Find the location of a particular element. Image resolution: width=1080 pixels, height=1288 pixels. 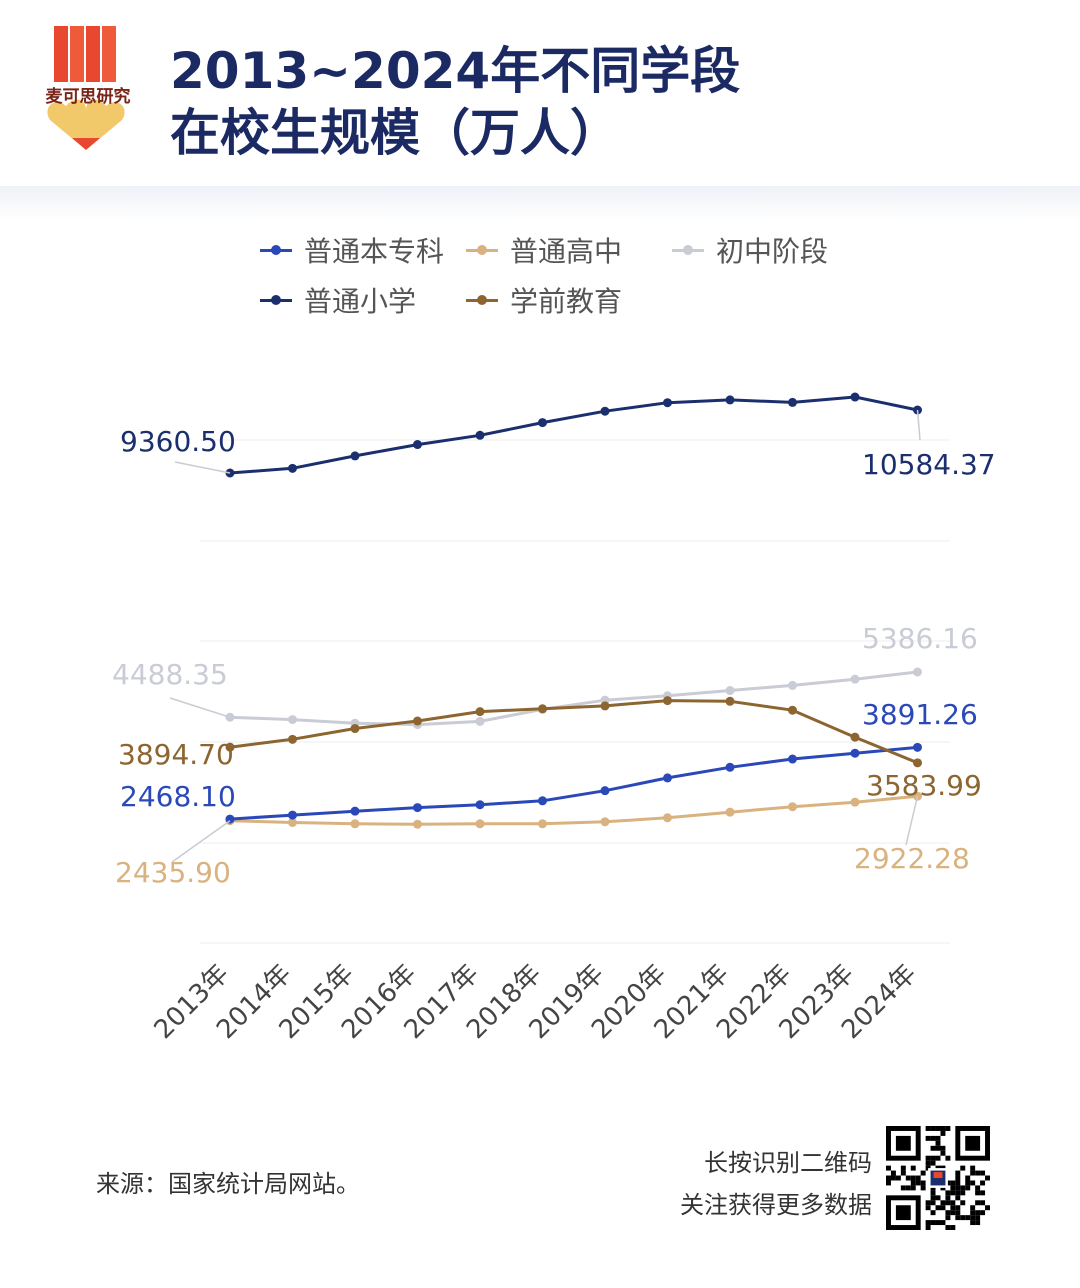

source-note: 来源：国家统计局网站。 is located at coordinates (228, 1184).